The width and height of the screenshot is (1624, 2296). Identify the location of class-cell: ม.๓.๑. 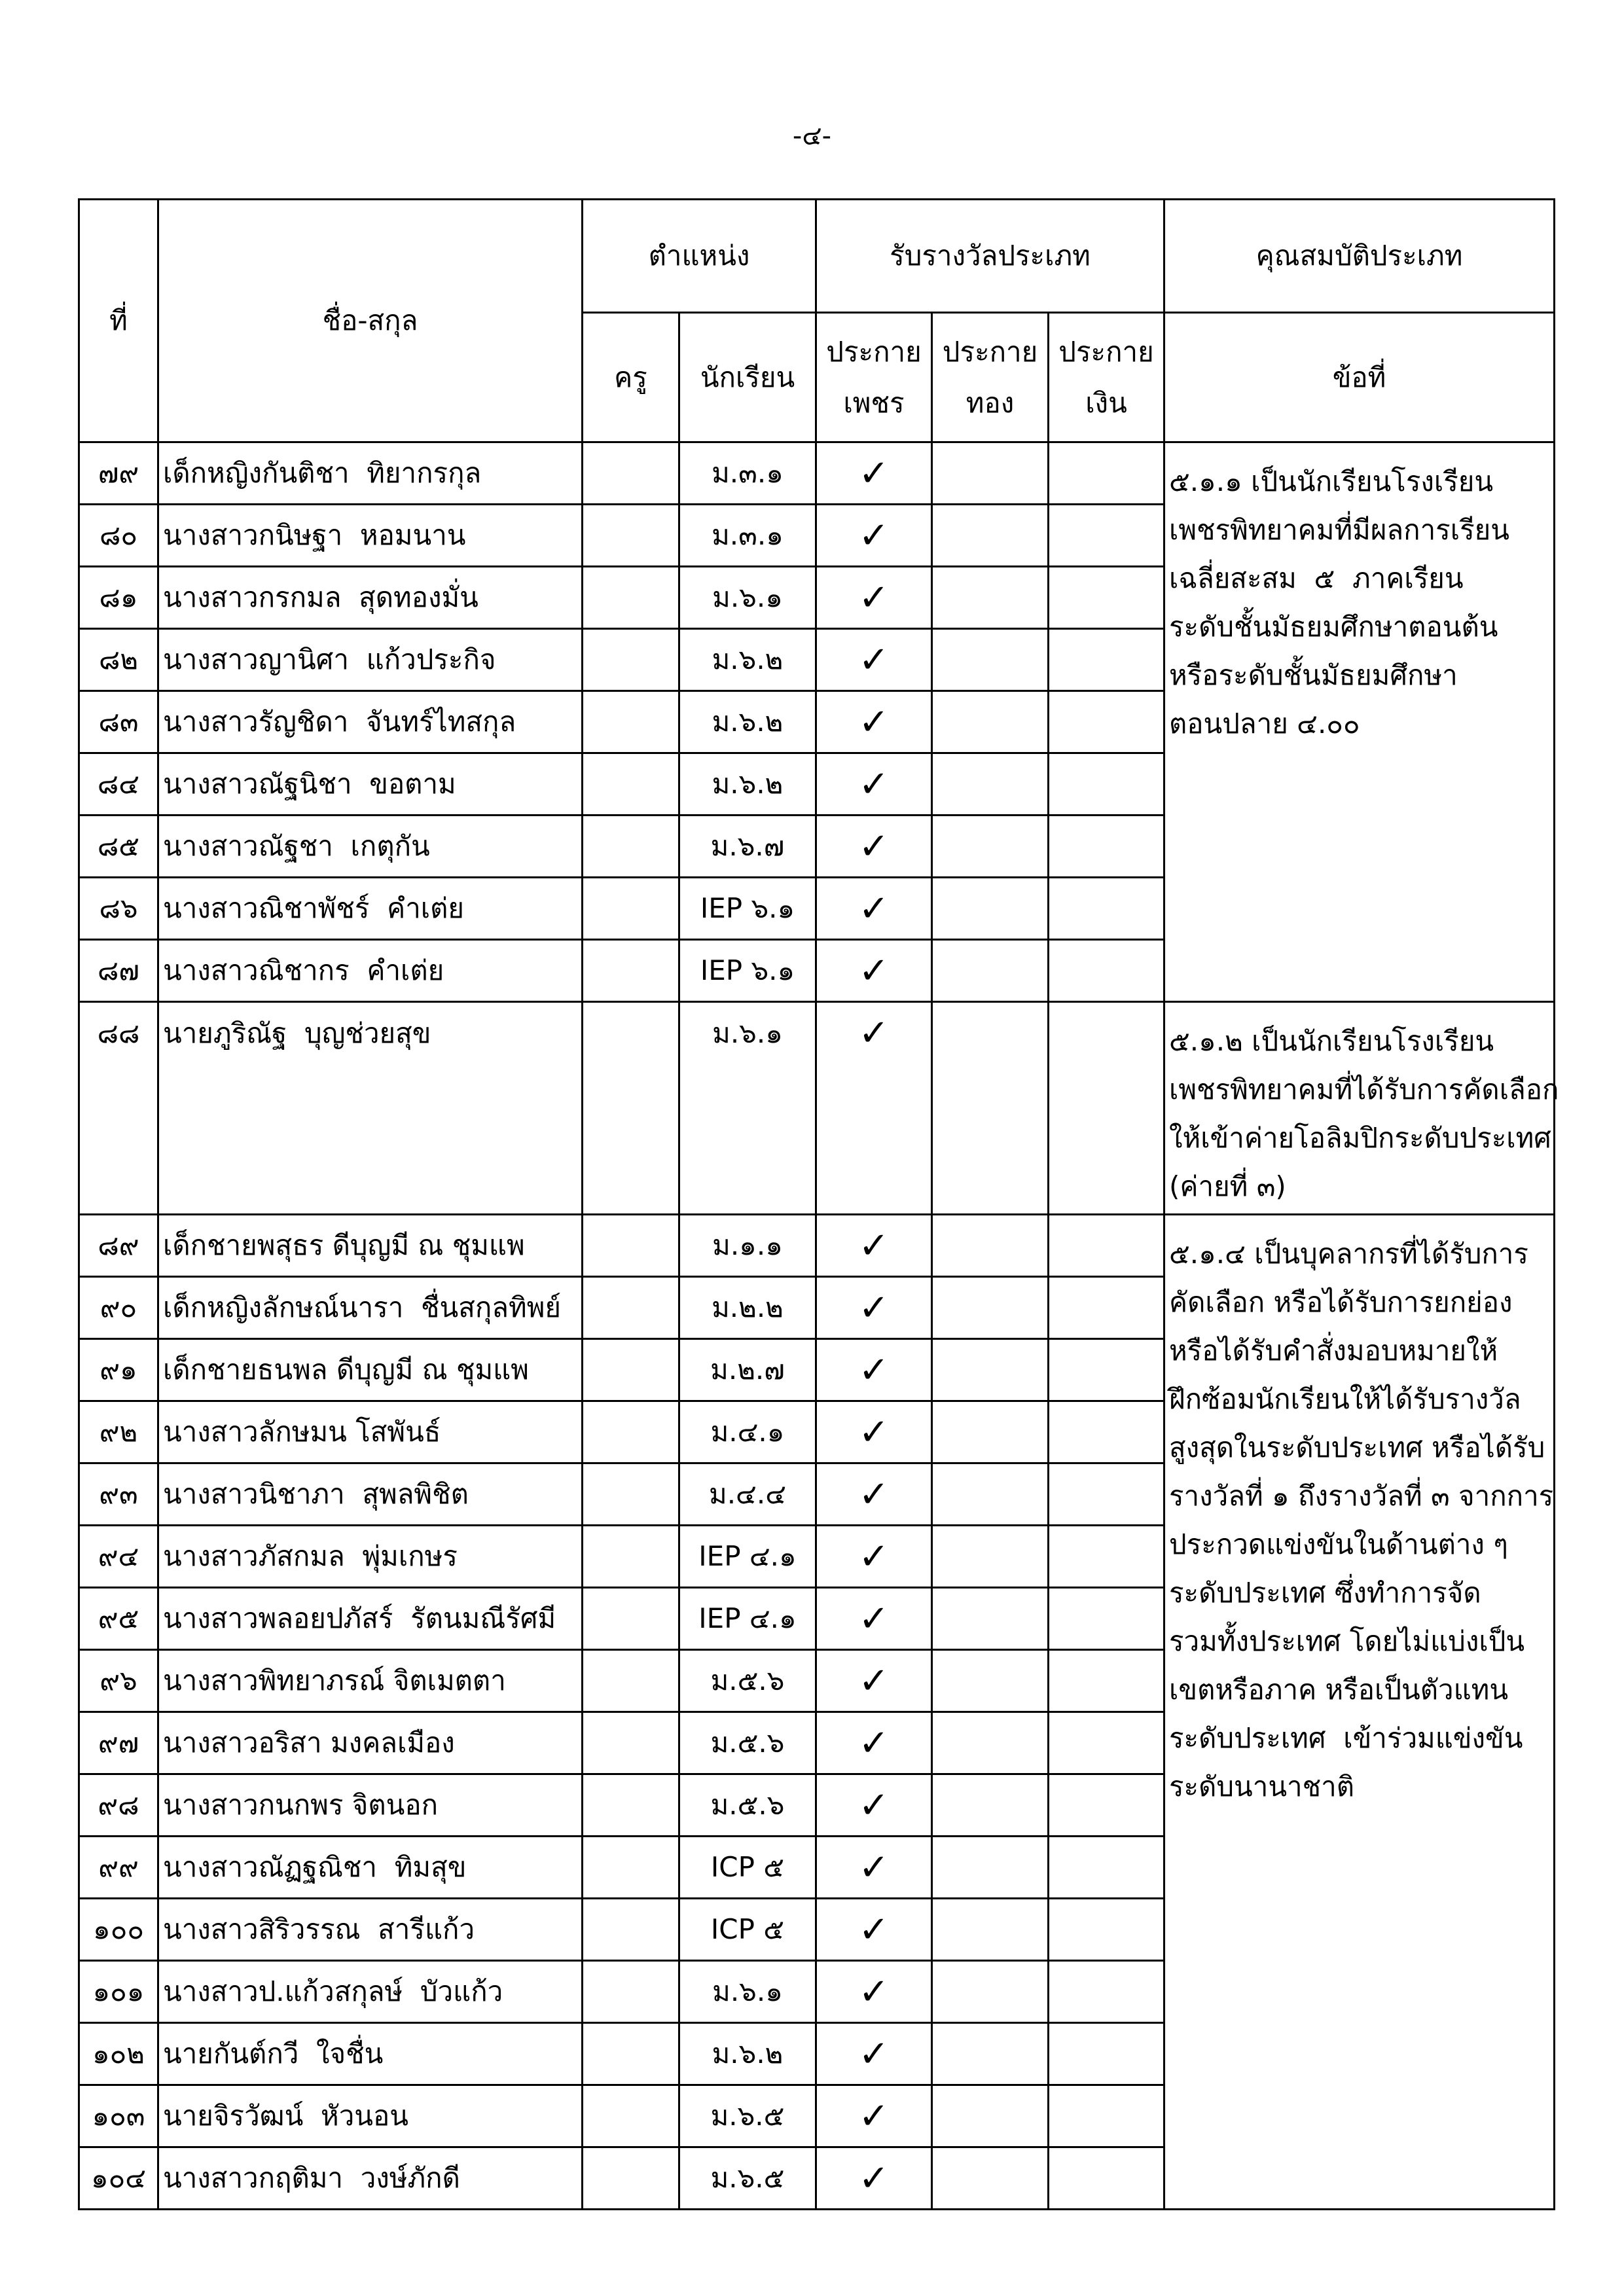
(747, 473).